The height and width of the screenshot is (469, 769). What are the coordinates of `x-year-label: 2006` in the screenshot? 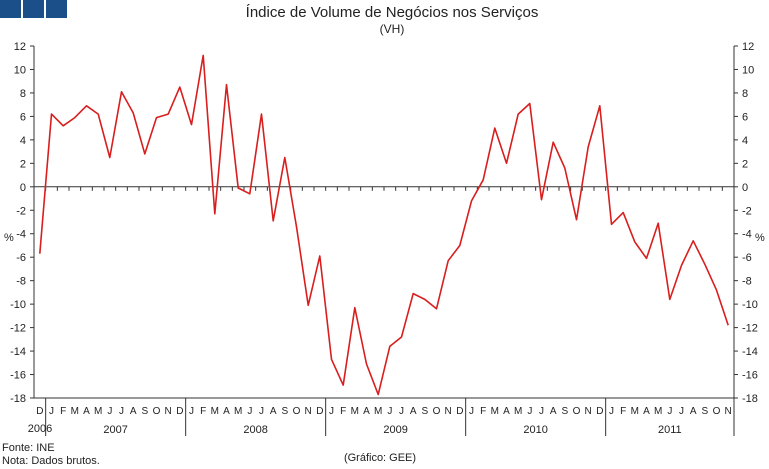 It's located at (40, 429).